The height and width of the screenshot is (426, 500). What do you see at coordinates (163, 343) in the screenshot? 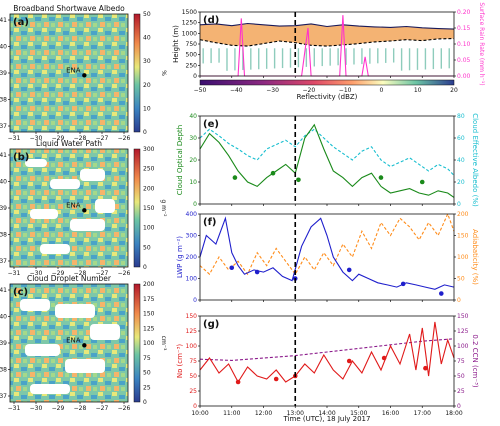
I see `colorbar-label: cm⁻³` at bounding box center [163, 343].